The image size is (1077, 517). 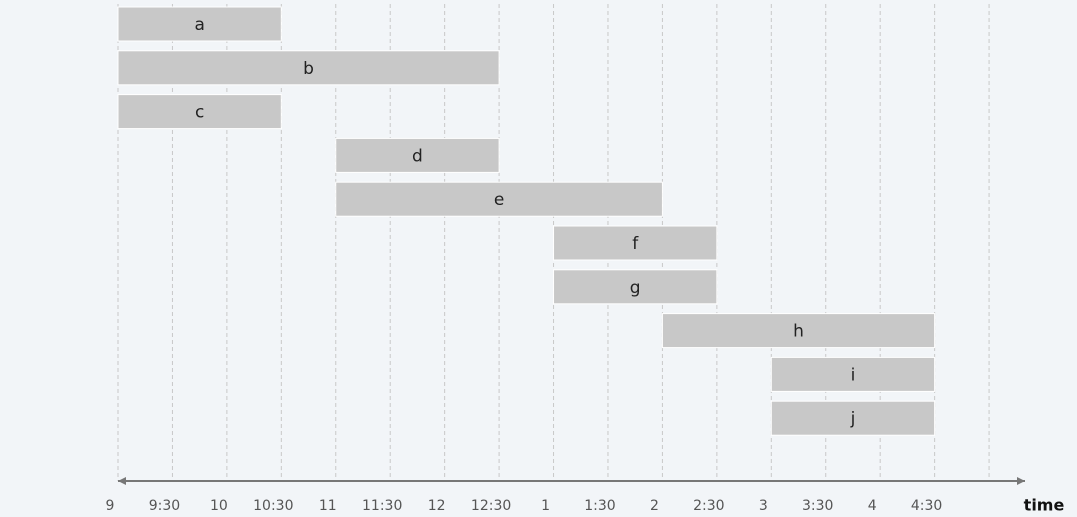 What do you see at coordinates (763, 506) in the screenshot?
I see `x-tick-label: 3` at bounding box center [763, 506].